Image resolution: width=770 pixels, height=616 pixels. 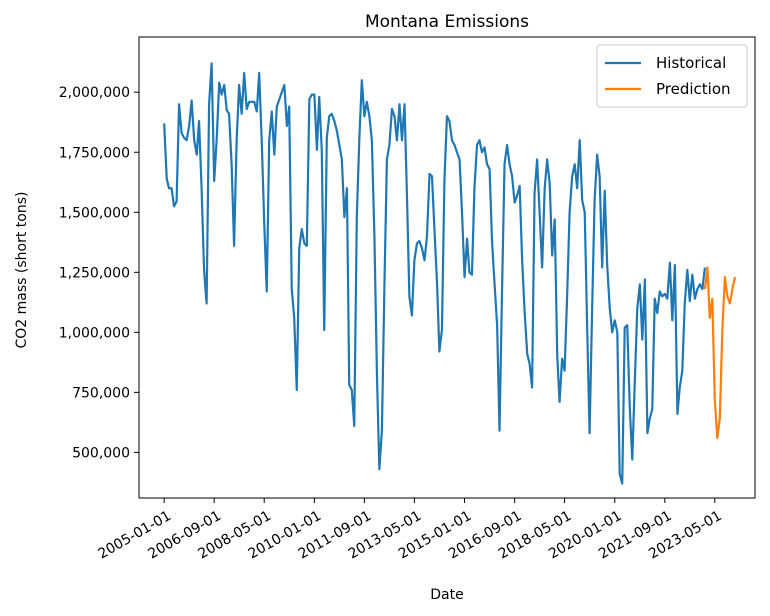 I want to click on y-axis-label: CO2 mass (short tons), so click(x=22, y=270).